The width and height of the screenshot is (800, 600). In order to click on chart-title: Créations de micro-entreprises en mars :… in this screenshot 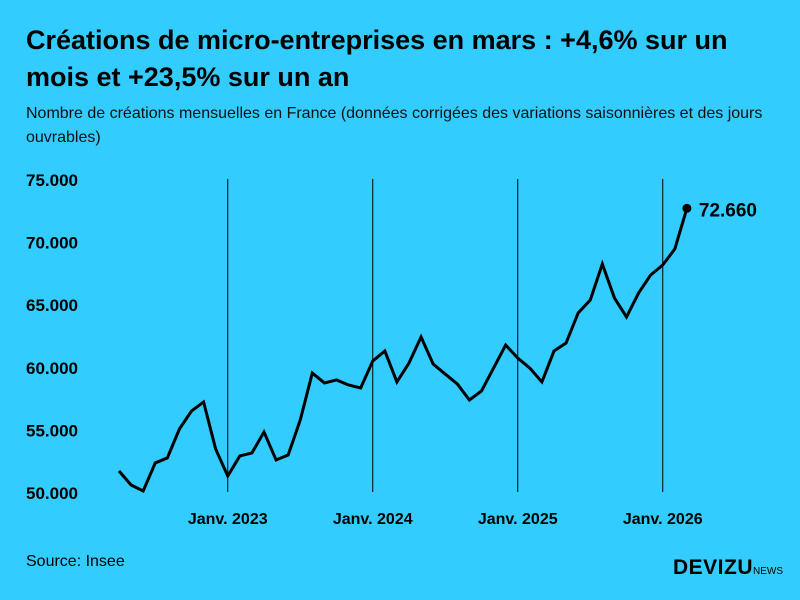, I will do `click(377, 58)`.